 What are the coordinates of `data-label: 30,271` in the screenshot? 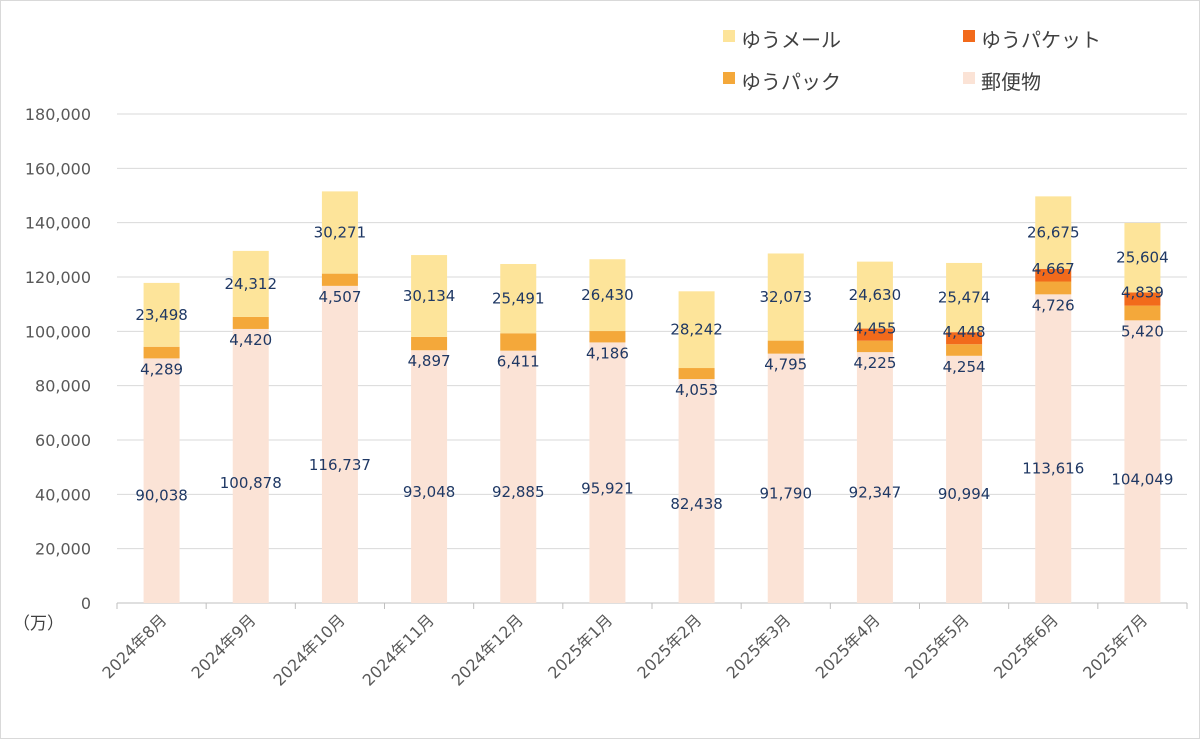 It's located at (340, 233).